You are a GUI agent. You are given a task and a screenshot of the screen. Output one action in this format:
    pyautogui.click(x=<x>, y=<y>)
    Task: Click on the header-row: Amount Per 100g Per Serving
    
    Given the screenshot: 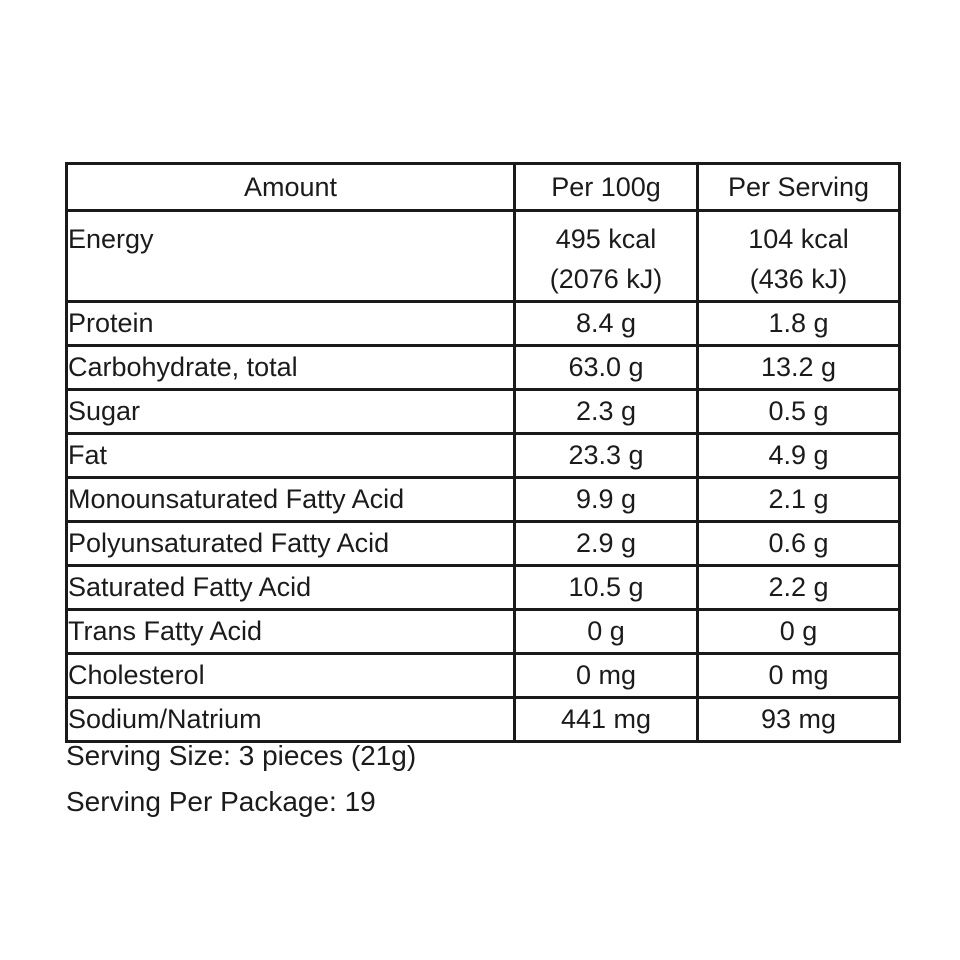 What is the action you would take?
    pyautogui.click(x=483, y=187)
    